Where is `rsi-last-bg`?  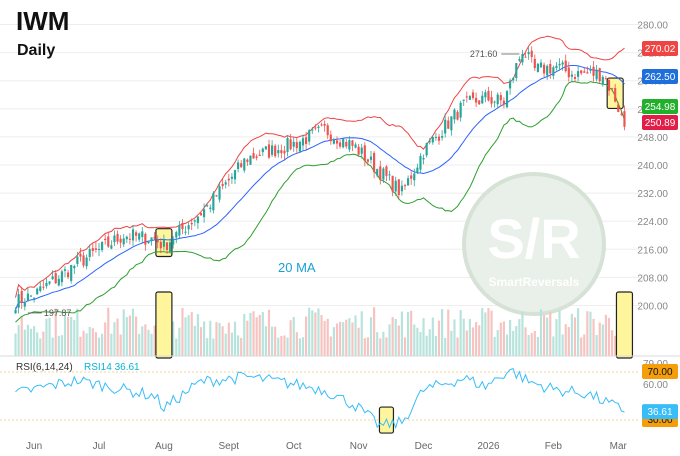
rsi-last-bg is located at coordinates (660, 412).